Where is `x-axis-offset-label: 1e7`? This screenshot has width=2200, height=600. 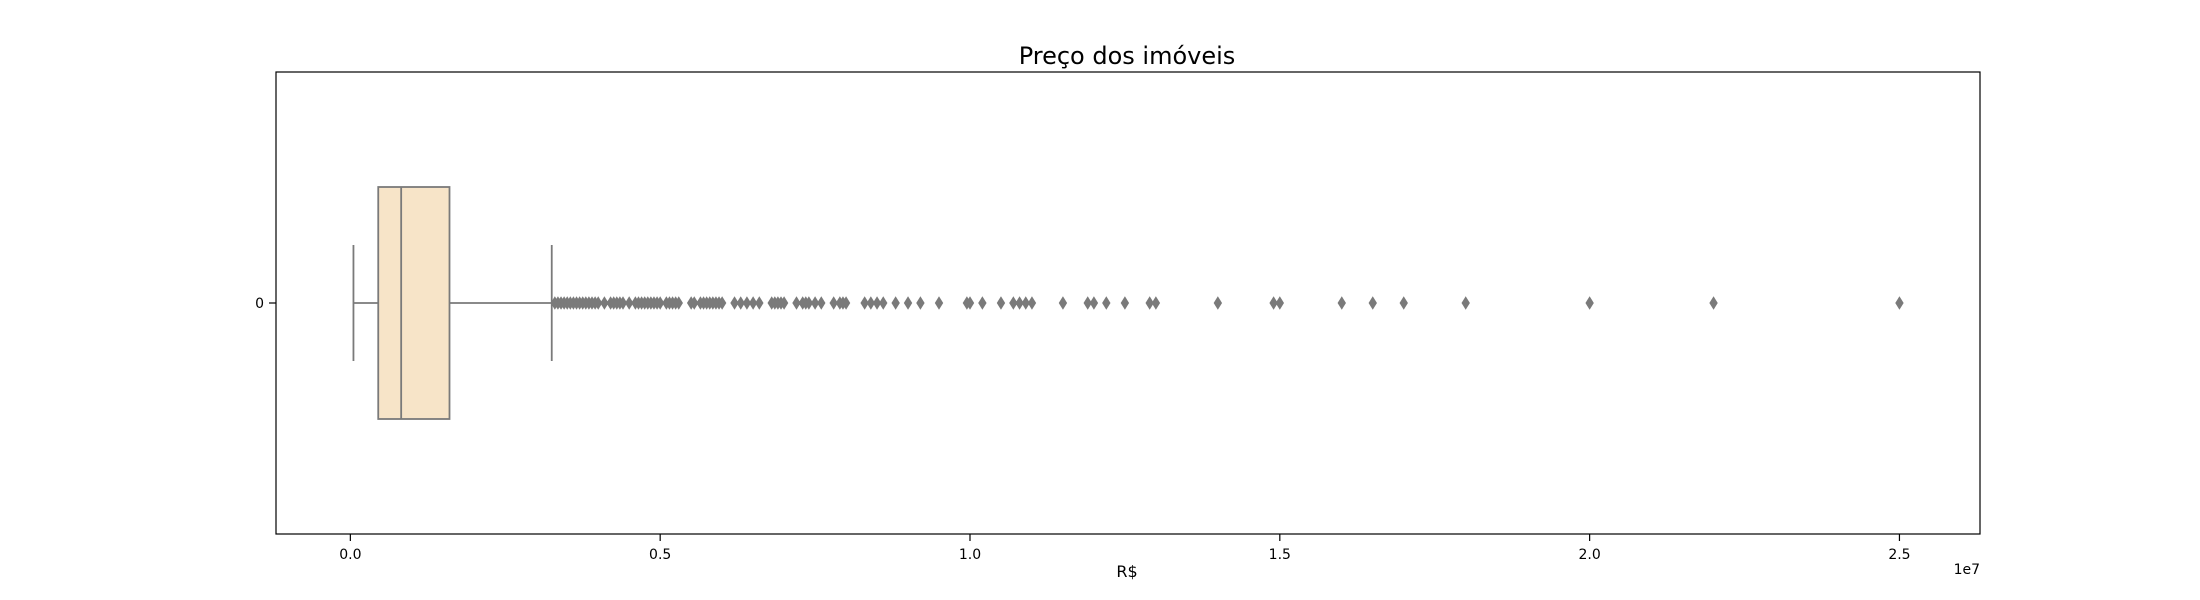
x-axis-offset-label: 1e7 is located at coordinates (1967, 570).